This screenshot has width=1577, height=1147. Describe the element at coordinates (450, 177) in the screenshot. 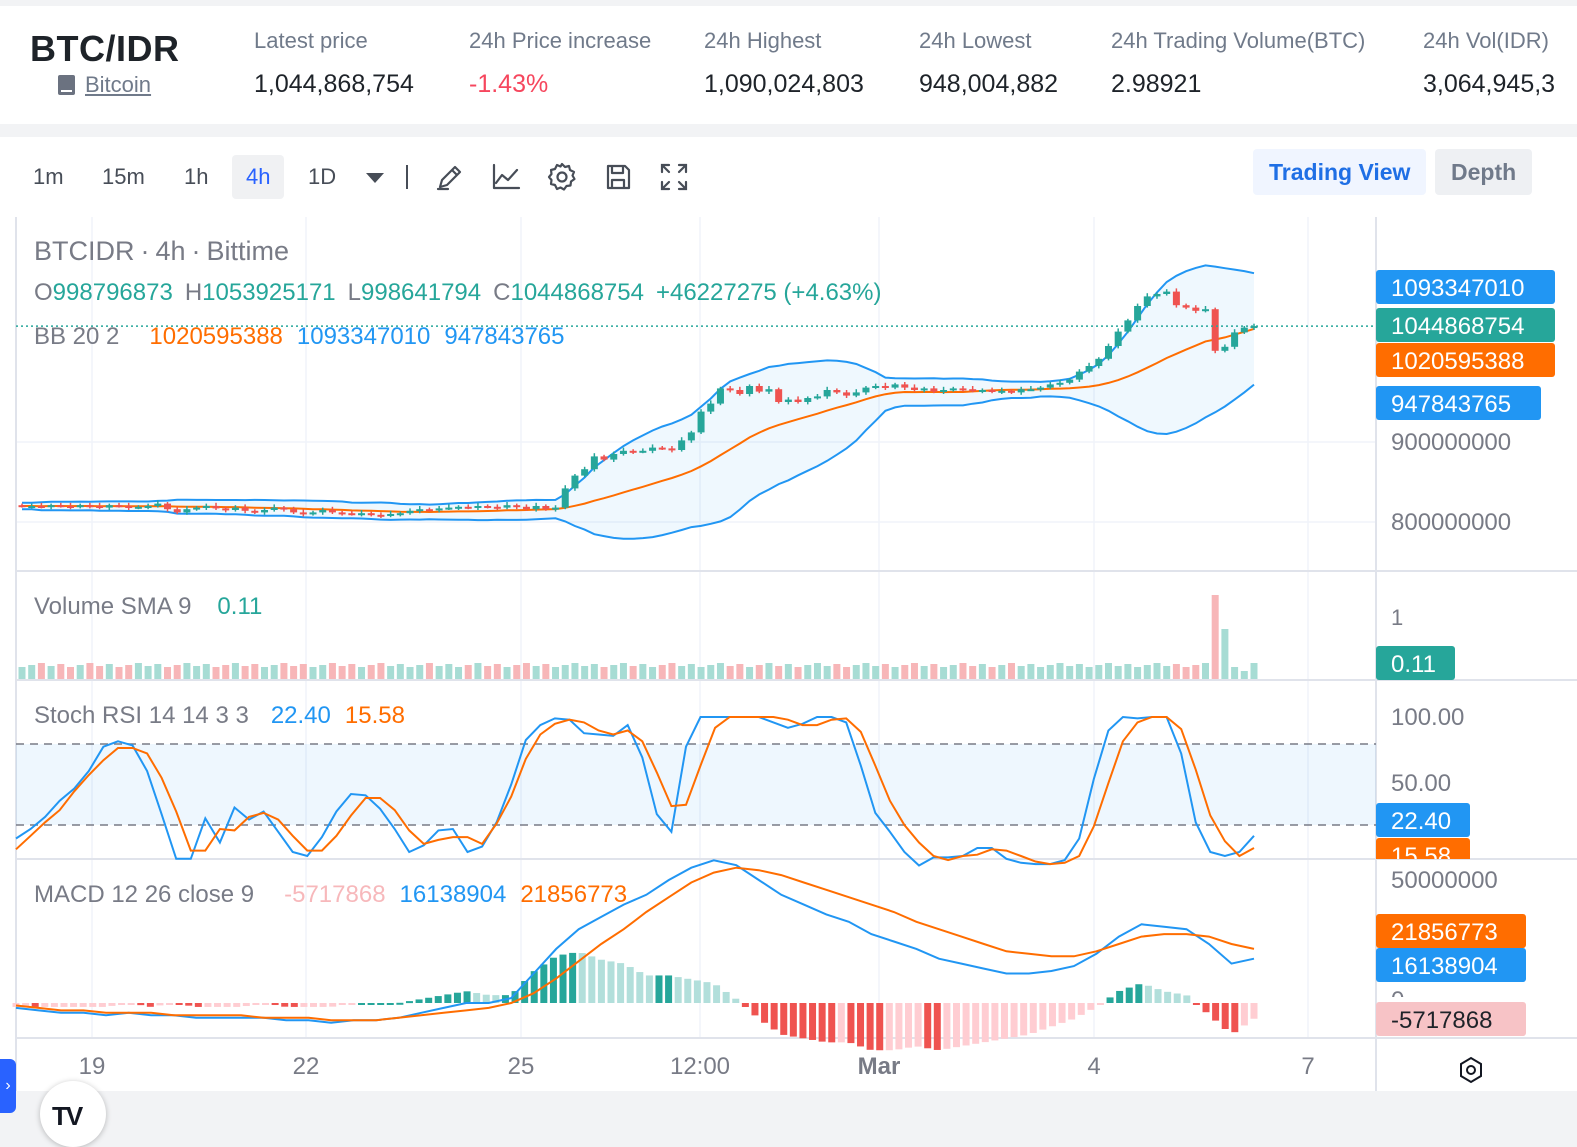

I see `pencil-icon` at that location.